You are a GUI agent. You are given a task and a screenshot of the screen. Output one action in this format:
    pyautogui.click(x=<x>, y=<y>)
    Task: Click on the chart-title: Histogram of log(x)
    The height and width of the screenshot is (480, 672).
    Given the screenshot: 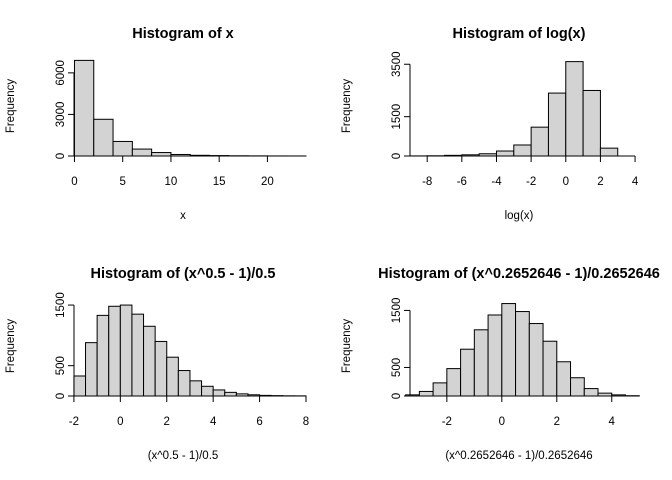 What is the action you would take?
    pyautogui.click(x=519, y=34)
    